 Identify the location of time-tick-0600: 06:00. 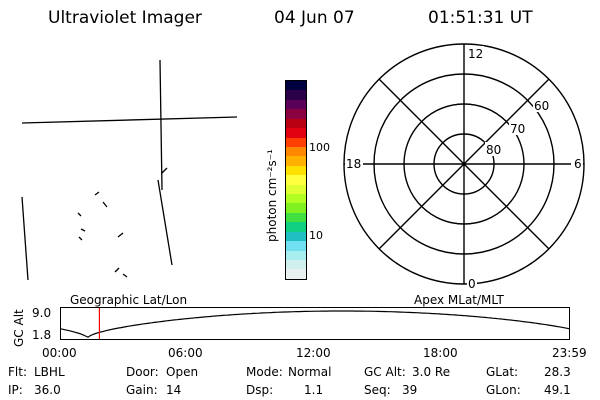
(185, 353).